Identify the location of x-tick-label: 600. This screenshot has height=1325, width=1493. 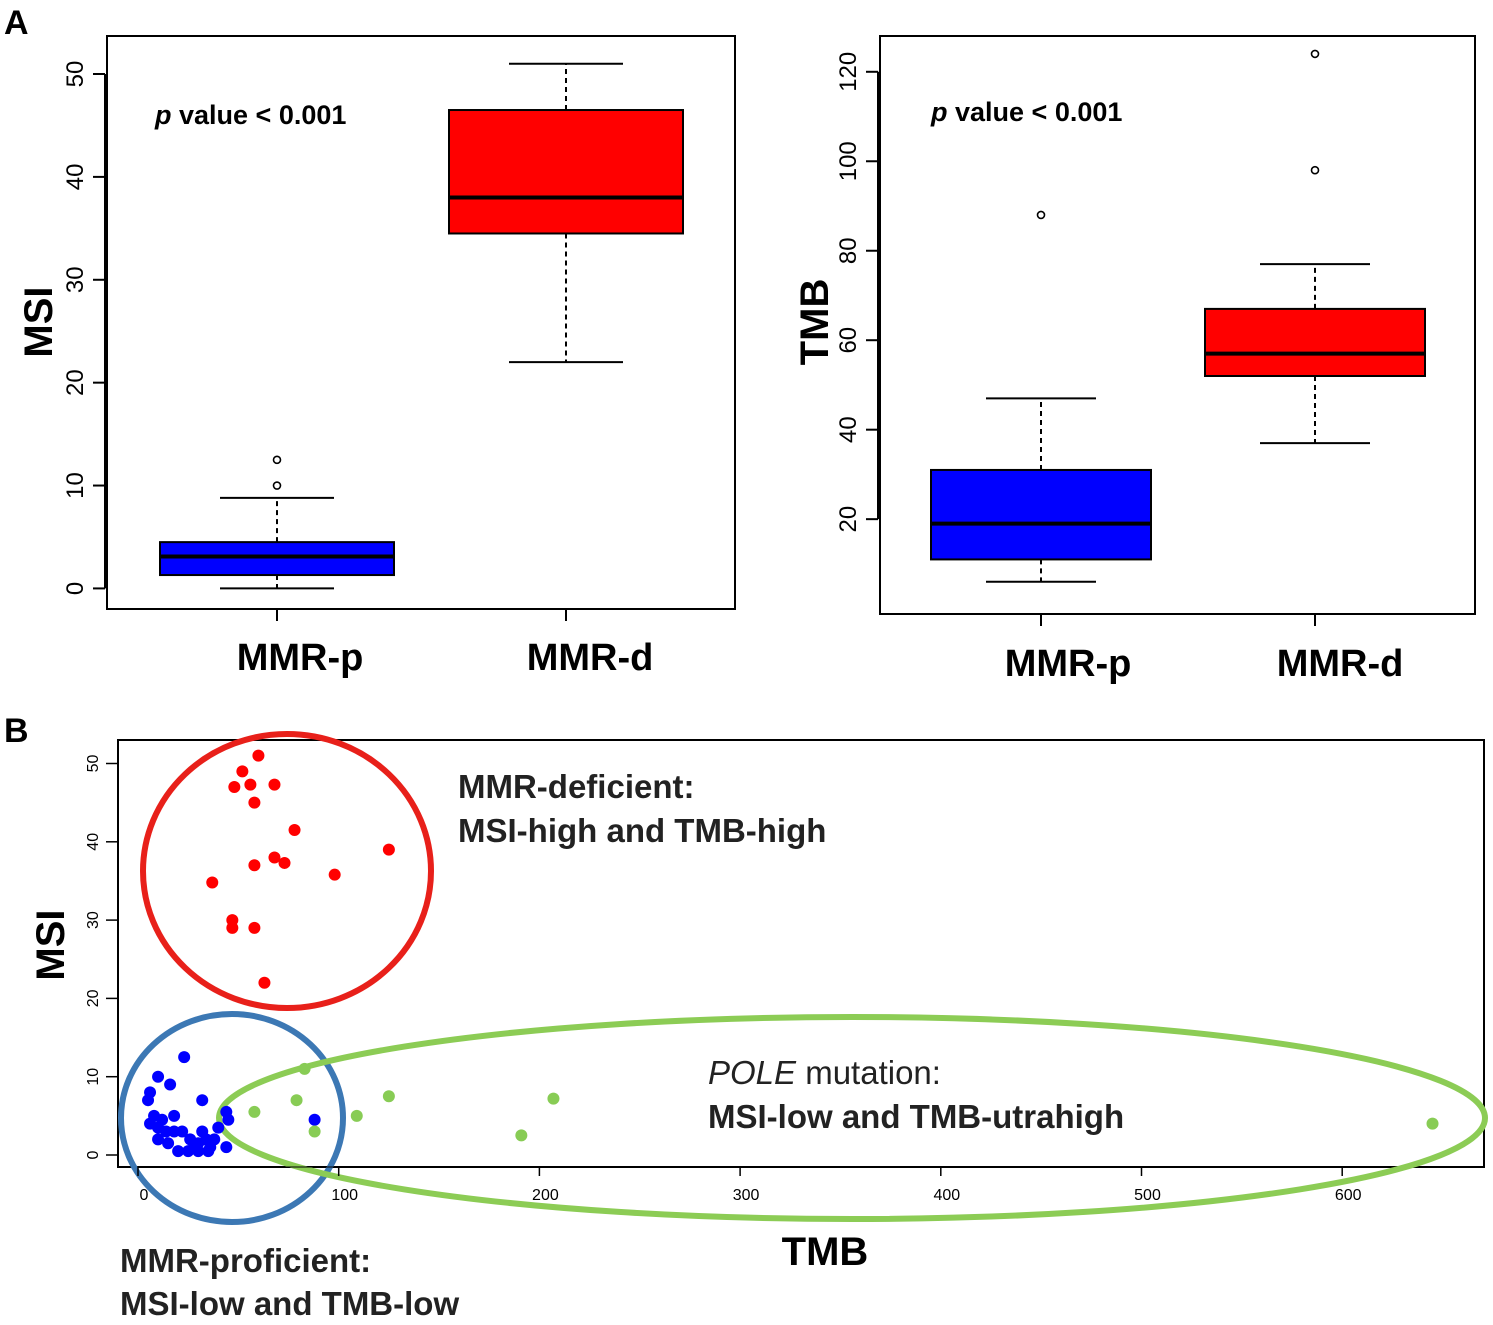
(1348, 1195).